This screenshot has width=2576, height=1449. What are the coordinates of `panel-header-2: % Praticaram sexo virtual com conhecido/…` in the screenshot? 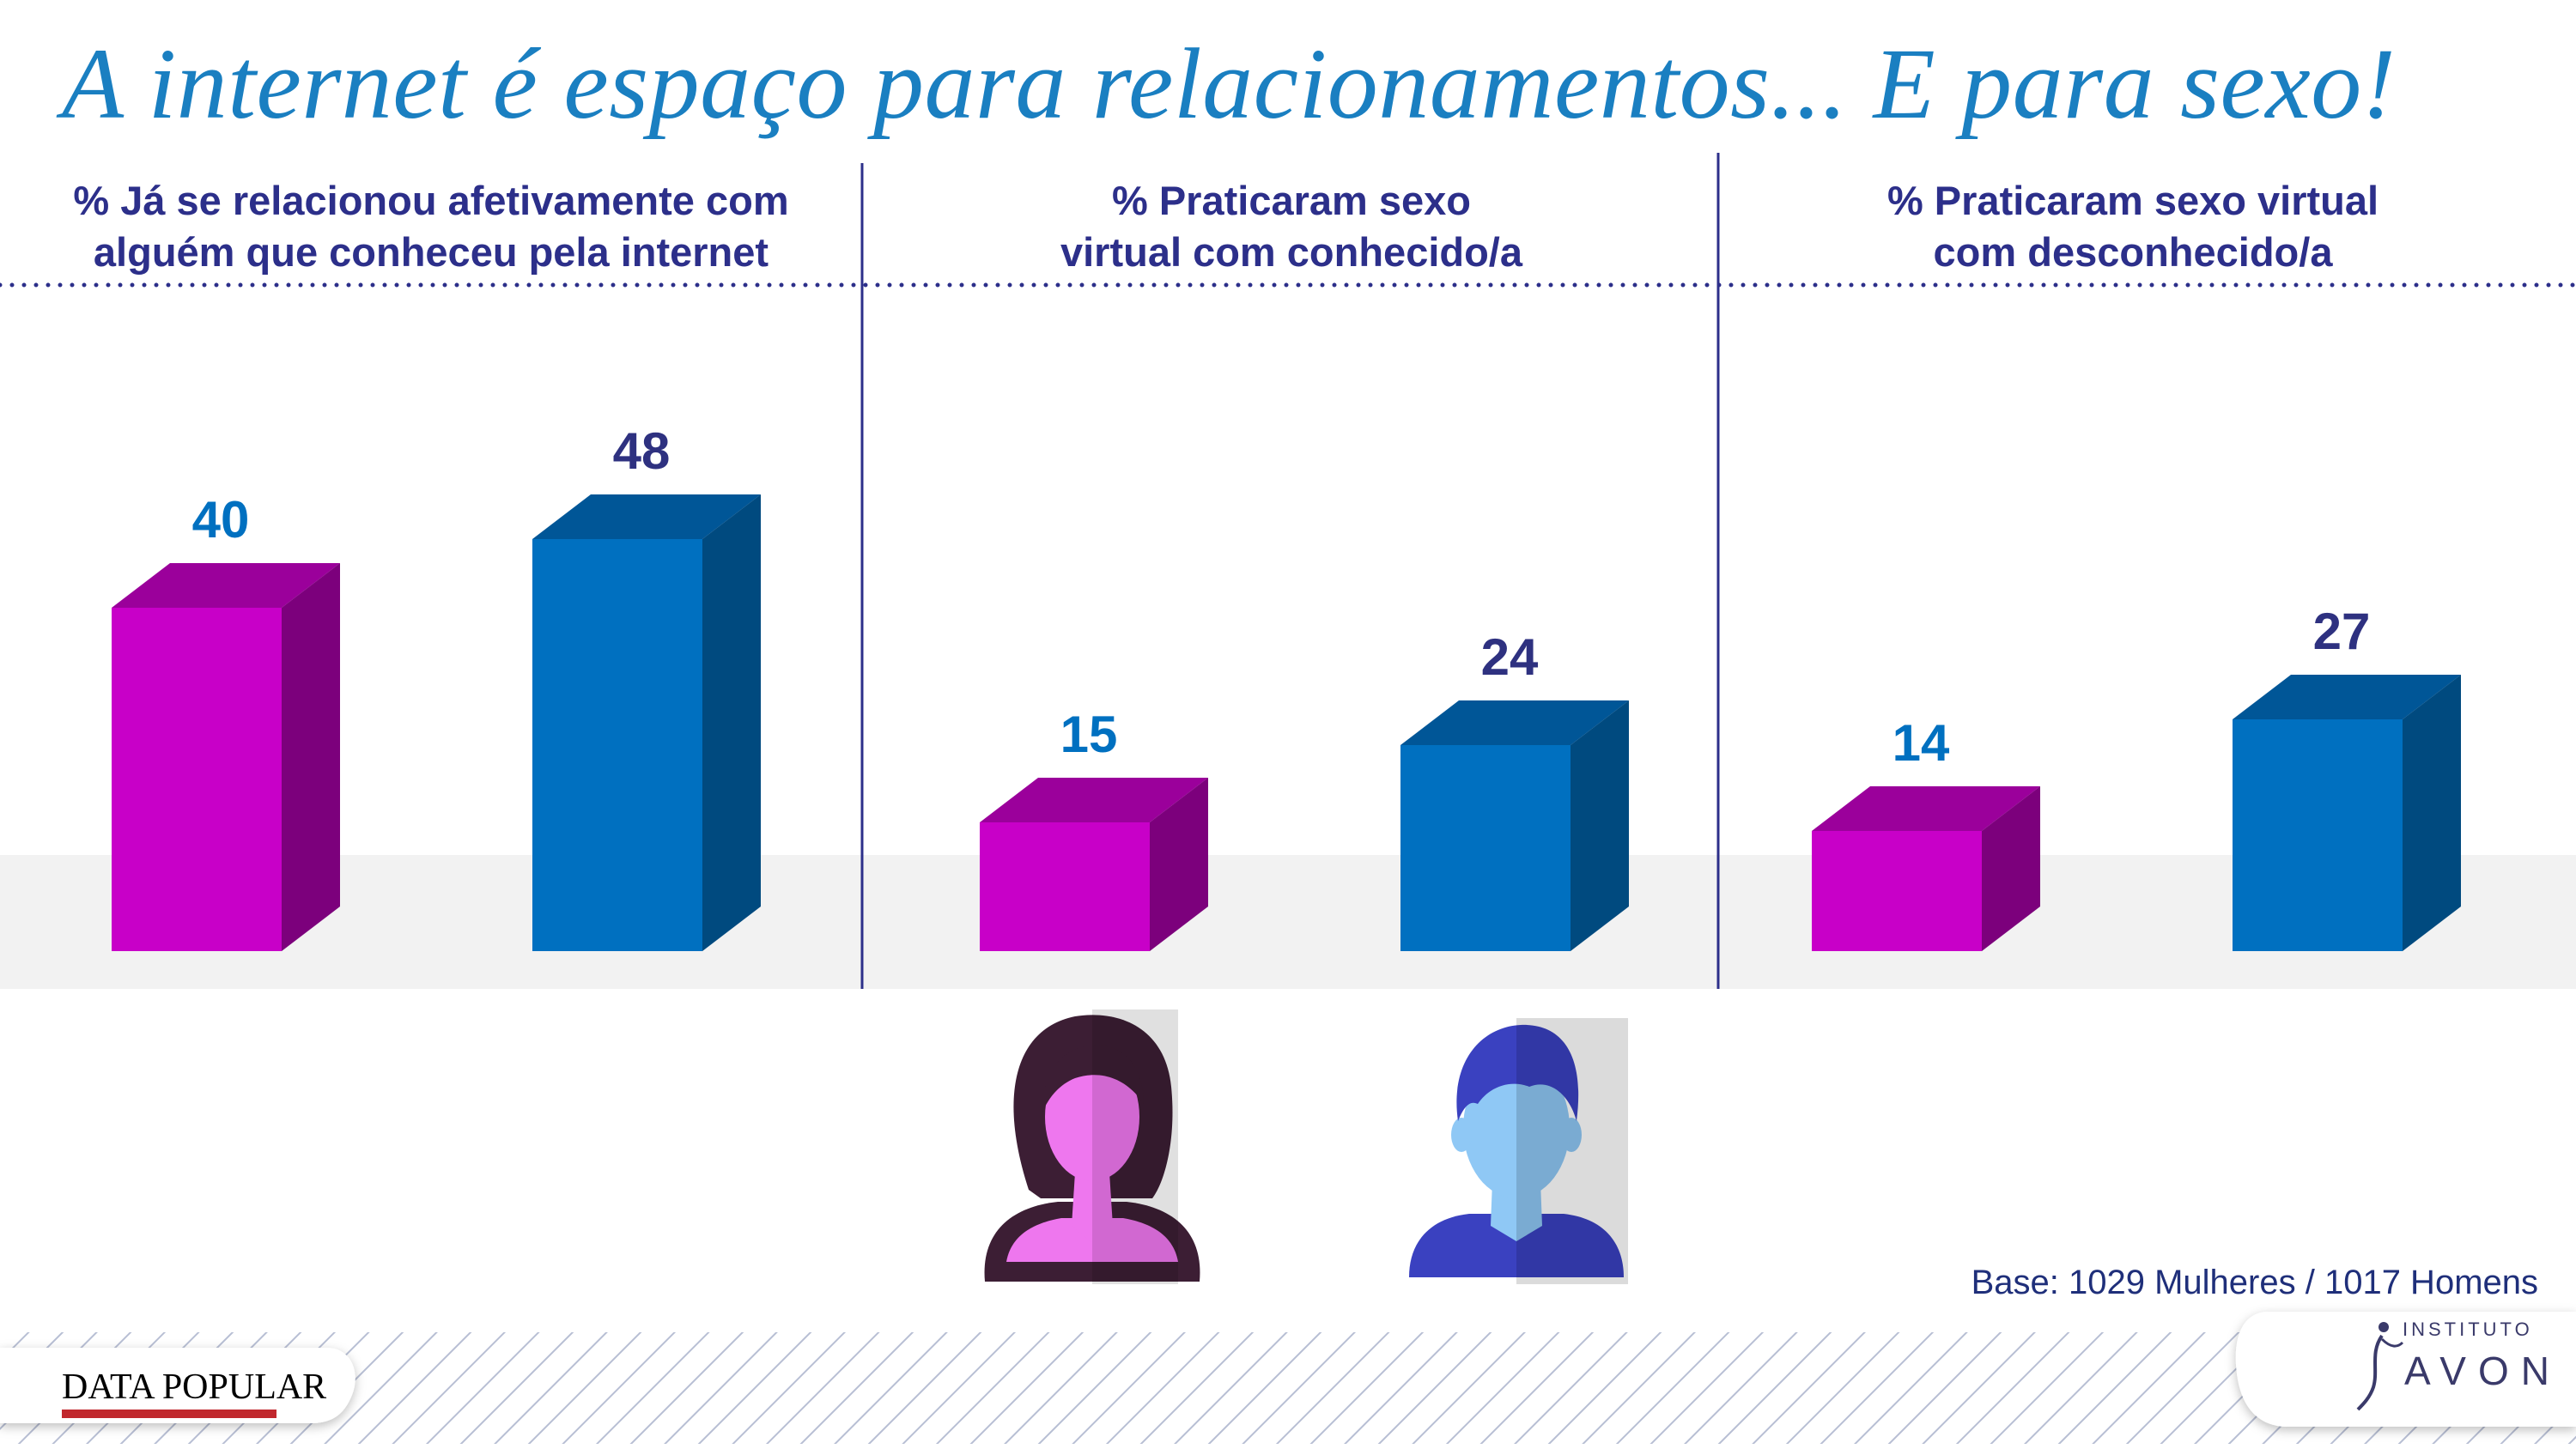 It's located at (1291, 226).